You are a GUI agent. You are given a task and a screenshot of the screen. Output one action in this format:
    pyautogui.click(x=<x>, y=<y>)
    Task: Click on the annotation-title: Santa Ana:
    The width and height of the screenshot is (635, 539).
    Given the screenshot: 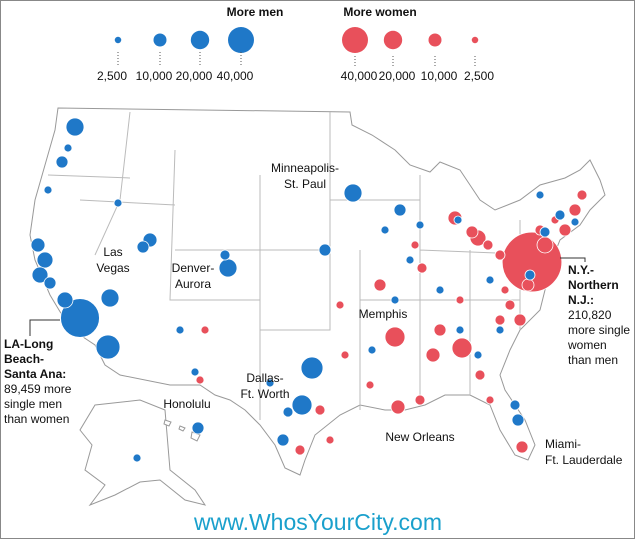 What is the action you would take?
    pyautogui.click(x=35, y=374)
    